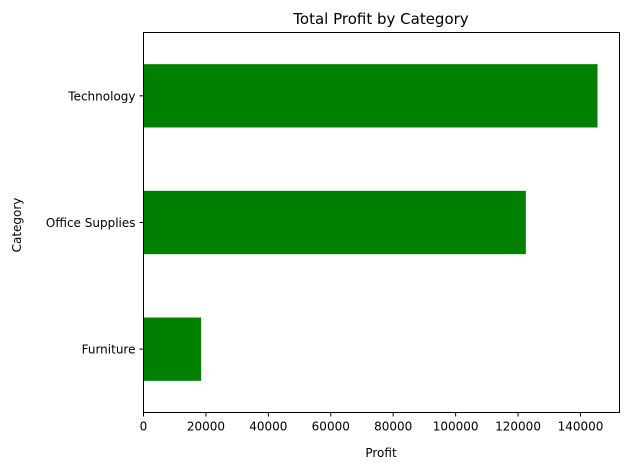 This screenshot has width=630, height=470. I want to click on x-tick-label: 20000, so click(206, 427).